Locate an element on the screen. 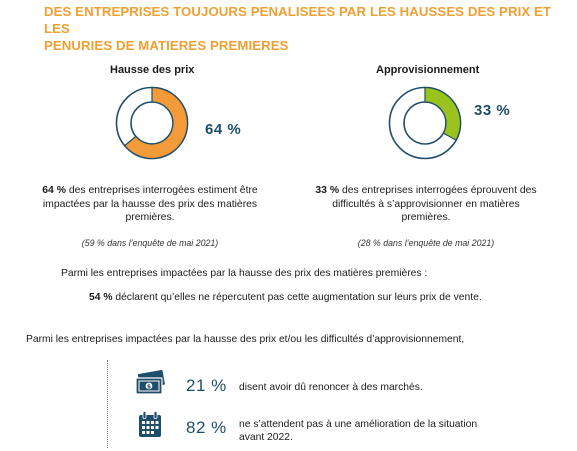 This screenshot has width=577, height=451. note-hausse-des-prix: (59 % dans l’enquête de mai 2021) is located at coordinates (150, 243).